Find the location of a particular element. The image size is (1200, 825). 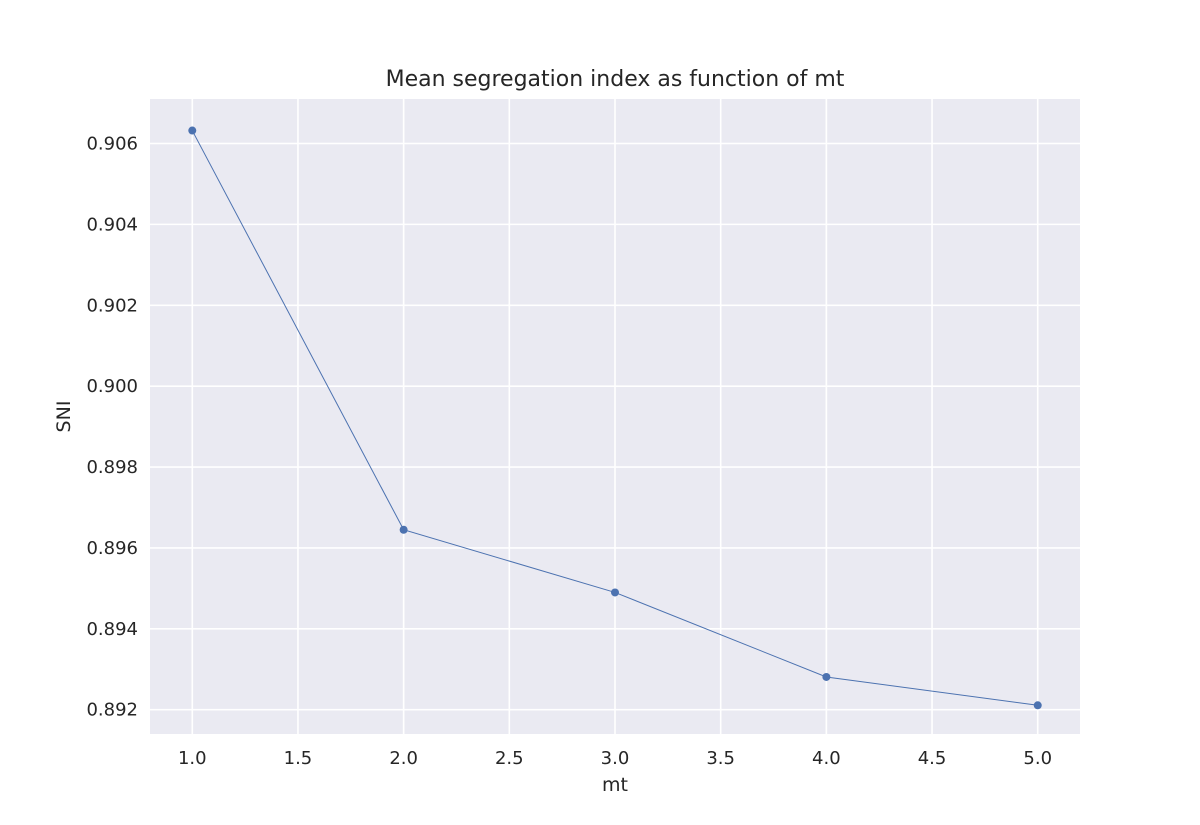

y-tick-label: 0.898 is located at coordinates (112, 467).